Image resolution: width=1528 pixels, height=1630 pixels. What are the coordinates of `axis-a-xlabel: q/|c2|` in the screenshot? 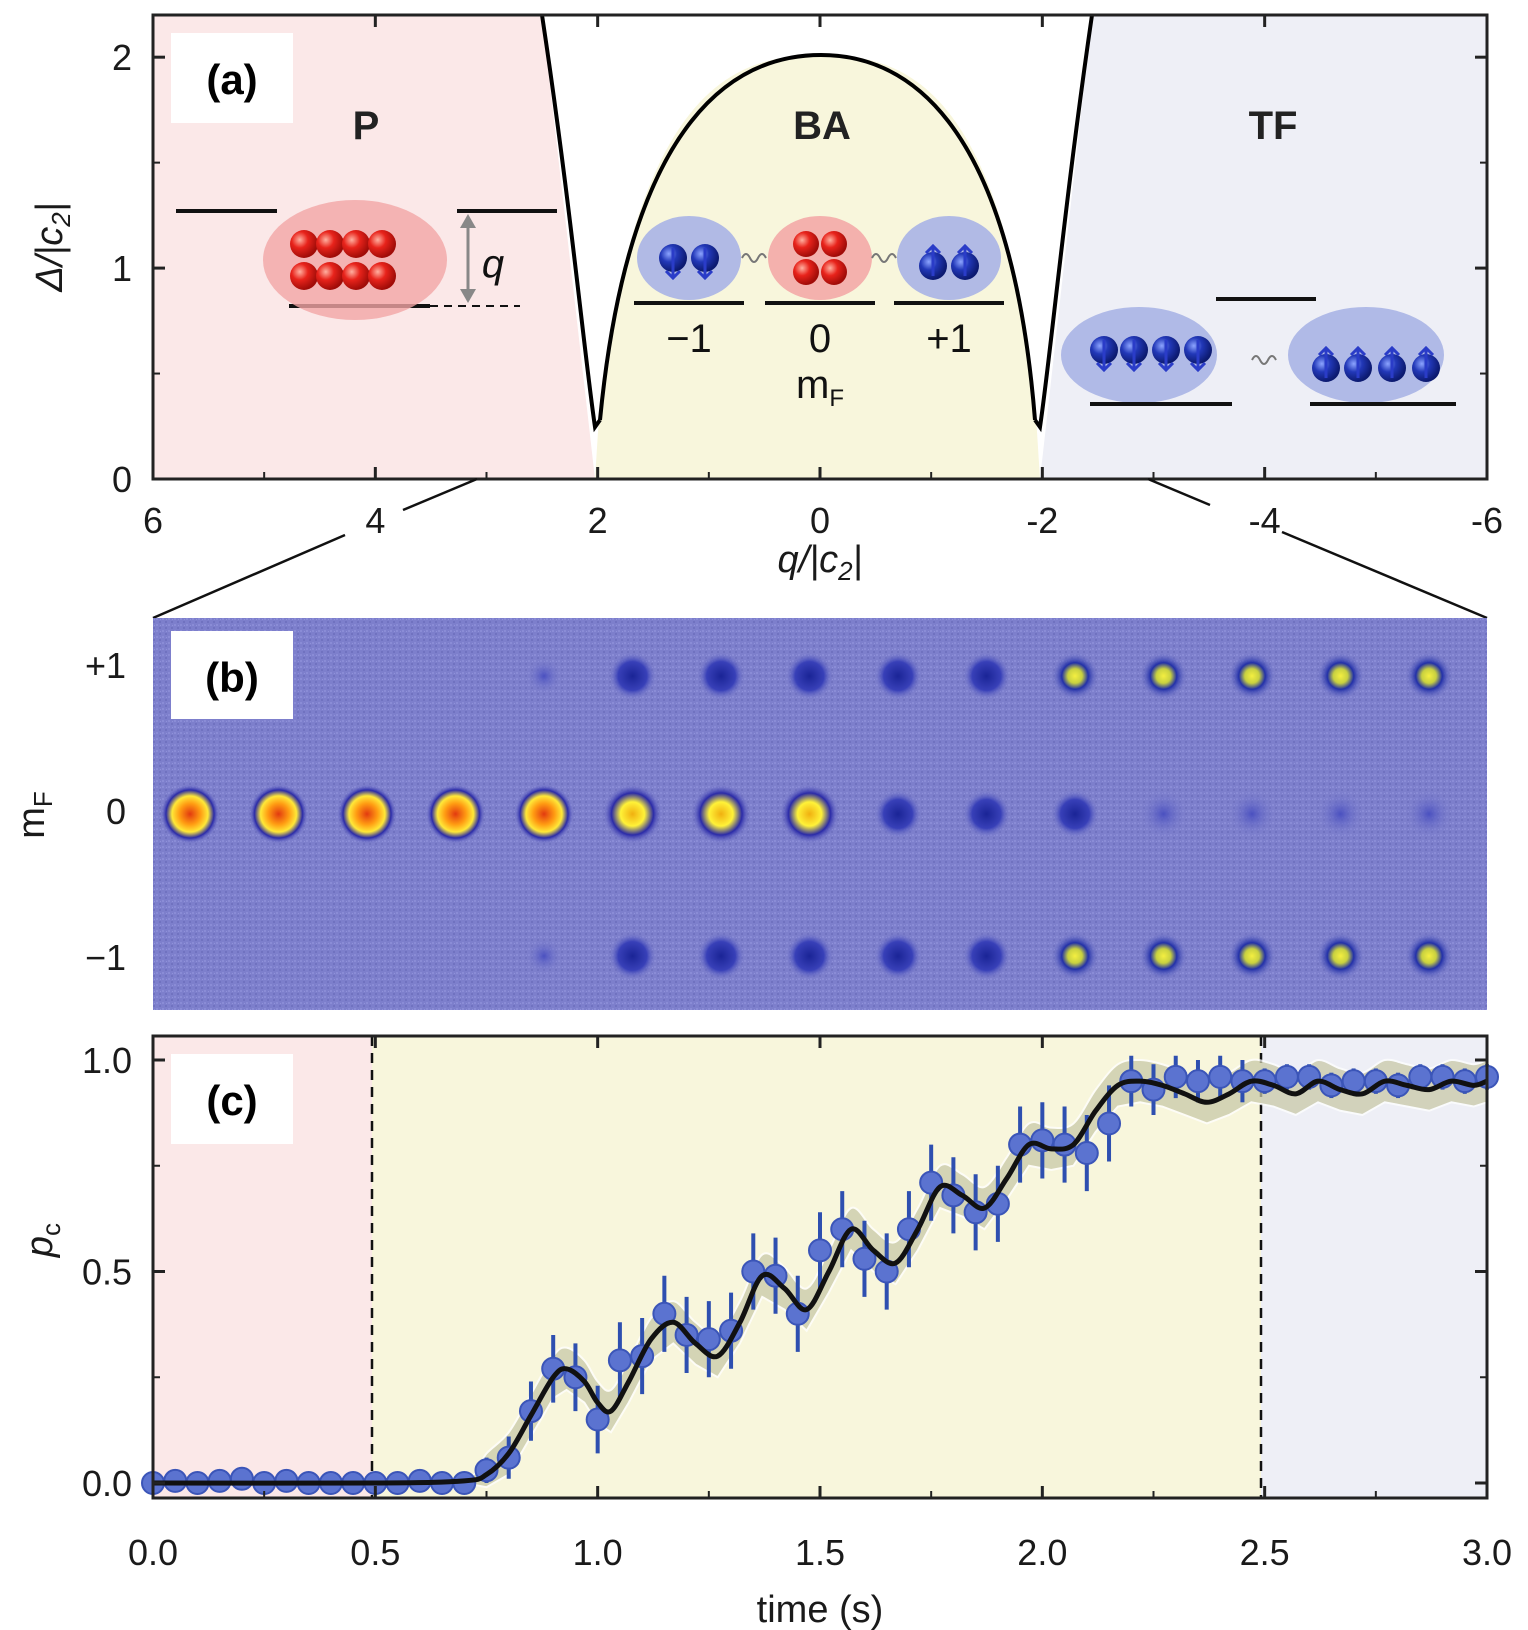 It's located at (820, 562).